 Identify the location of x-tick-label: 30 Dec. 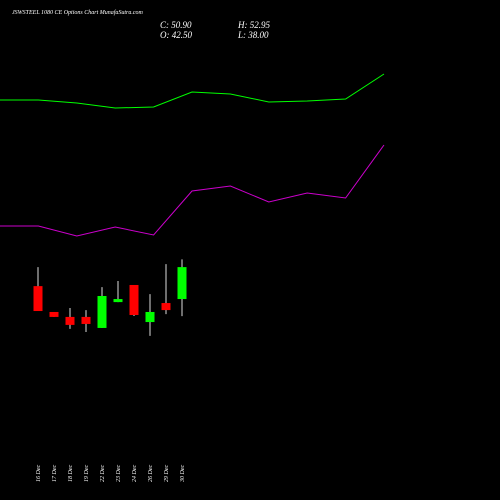
(183, 474).